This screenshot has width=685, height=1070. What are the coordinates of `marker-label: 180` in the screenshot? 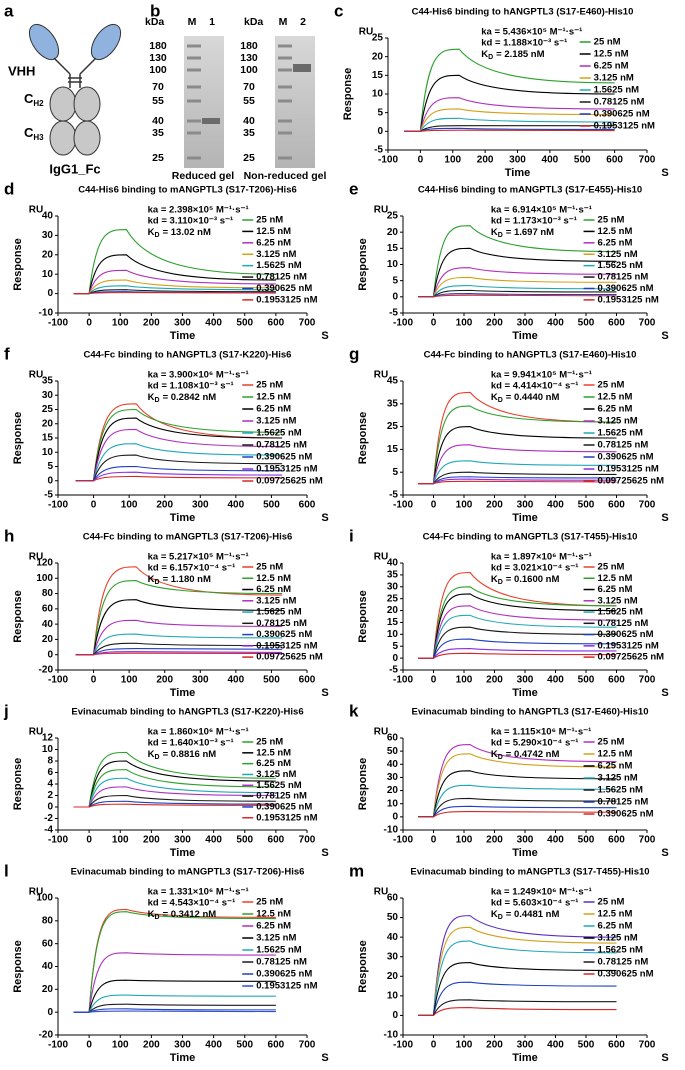 It's located at (158, 46).